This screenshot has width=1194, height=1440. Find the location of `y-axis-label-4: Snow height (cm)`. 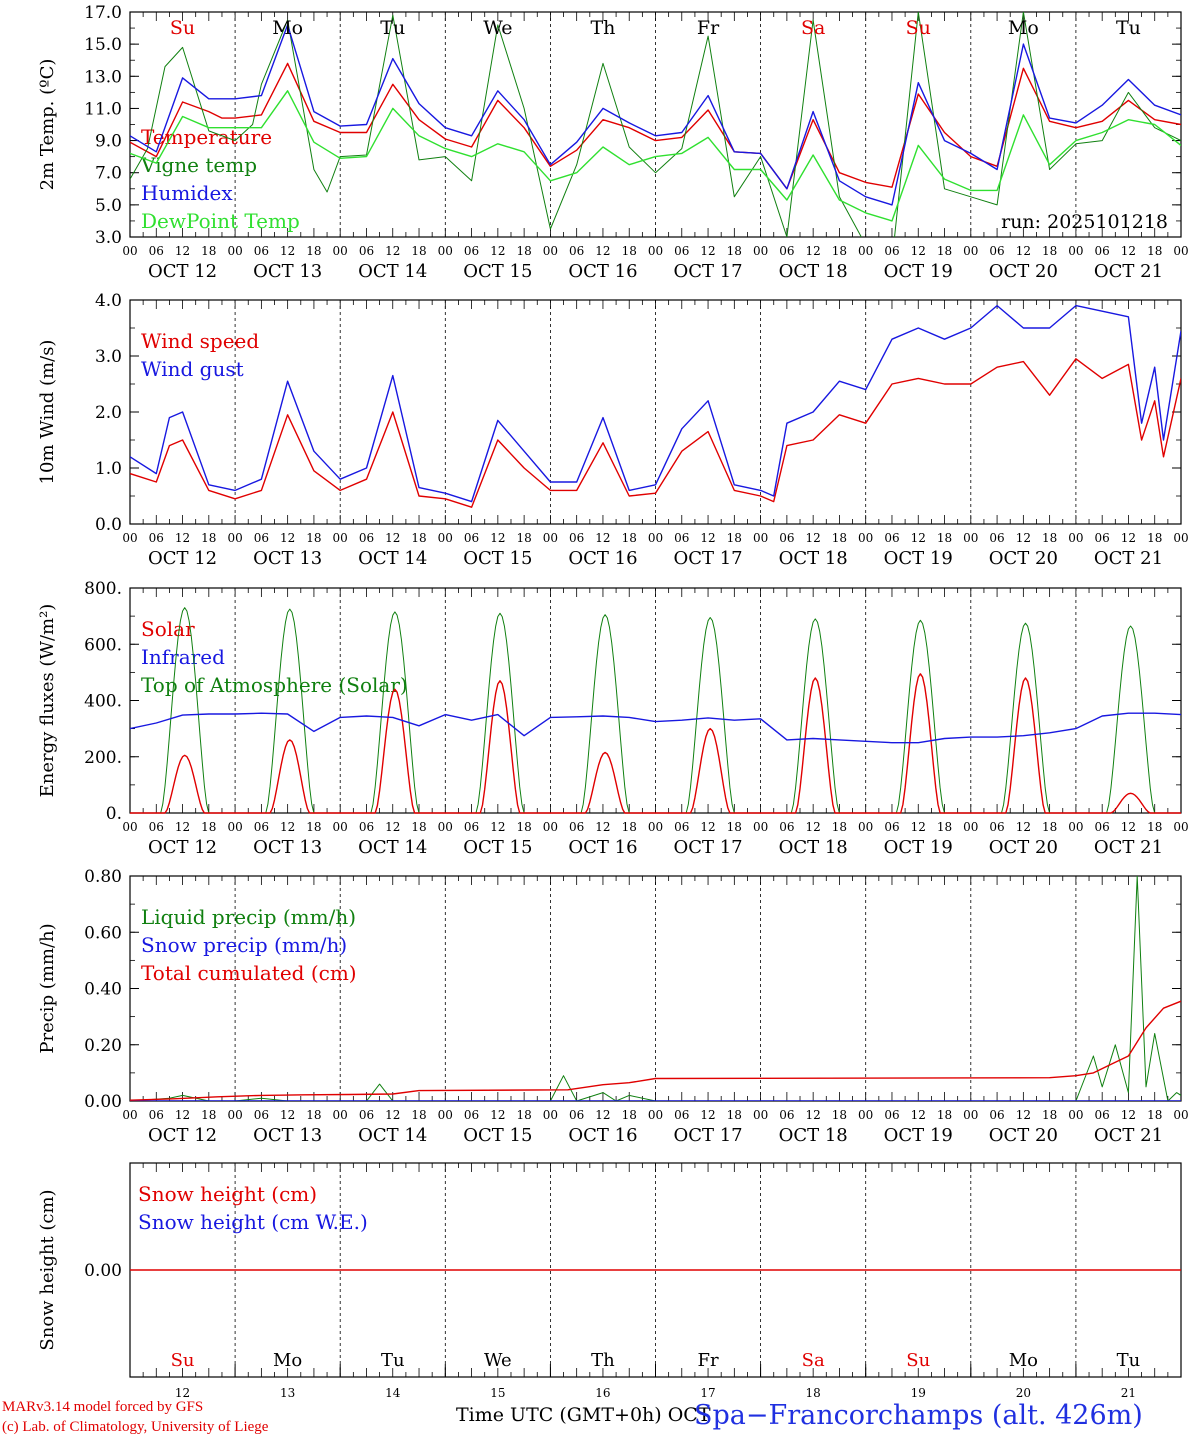

y-axis-label-4: Snow height (cm) is located at coordinates (47, 1269).